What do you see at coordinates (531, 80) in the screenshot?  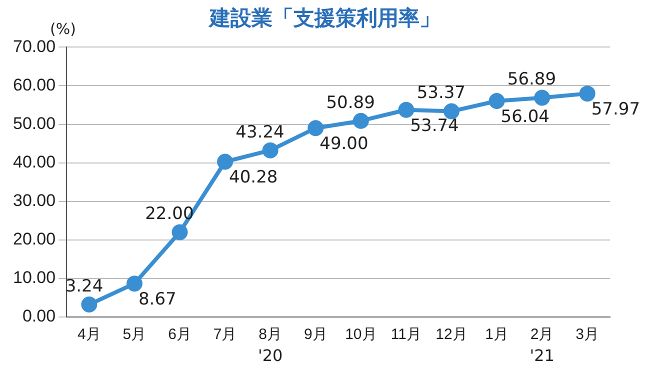 I see `data-label: 56.89` at bounding box center [531, 80].